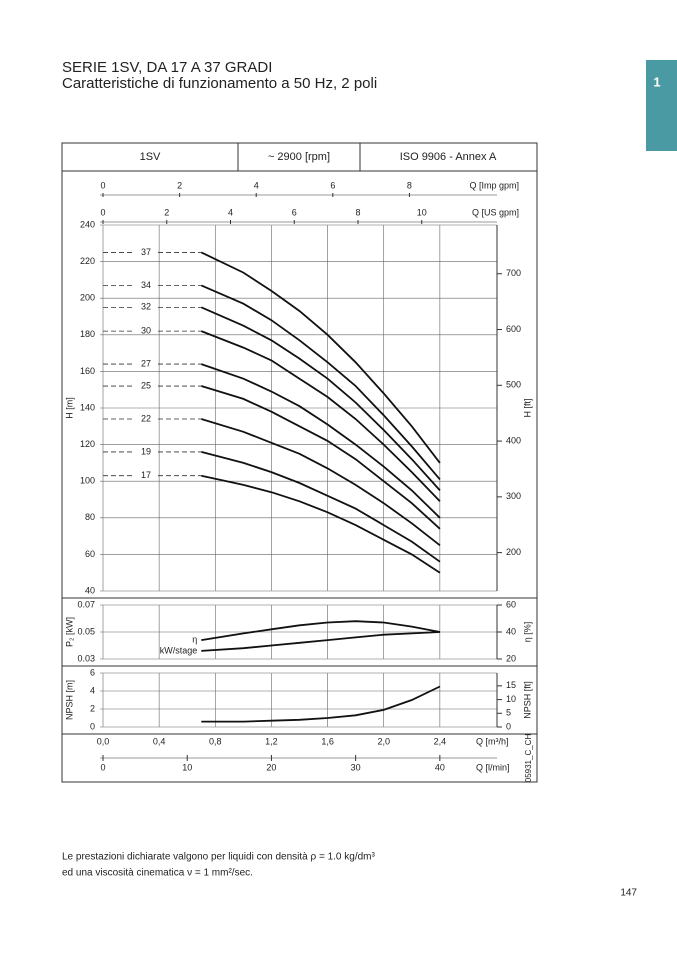  I want to click on y2-tick-label: 5, so click(508, 713).